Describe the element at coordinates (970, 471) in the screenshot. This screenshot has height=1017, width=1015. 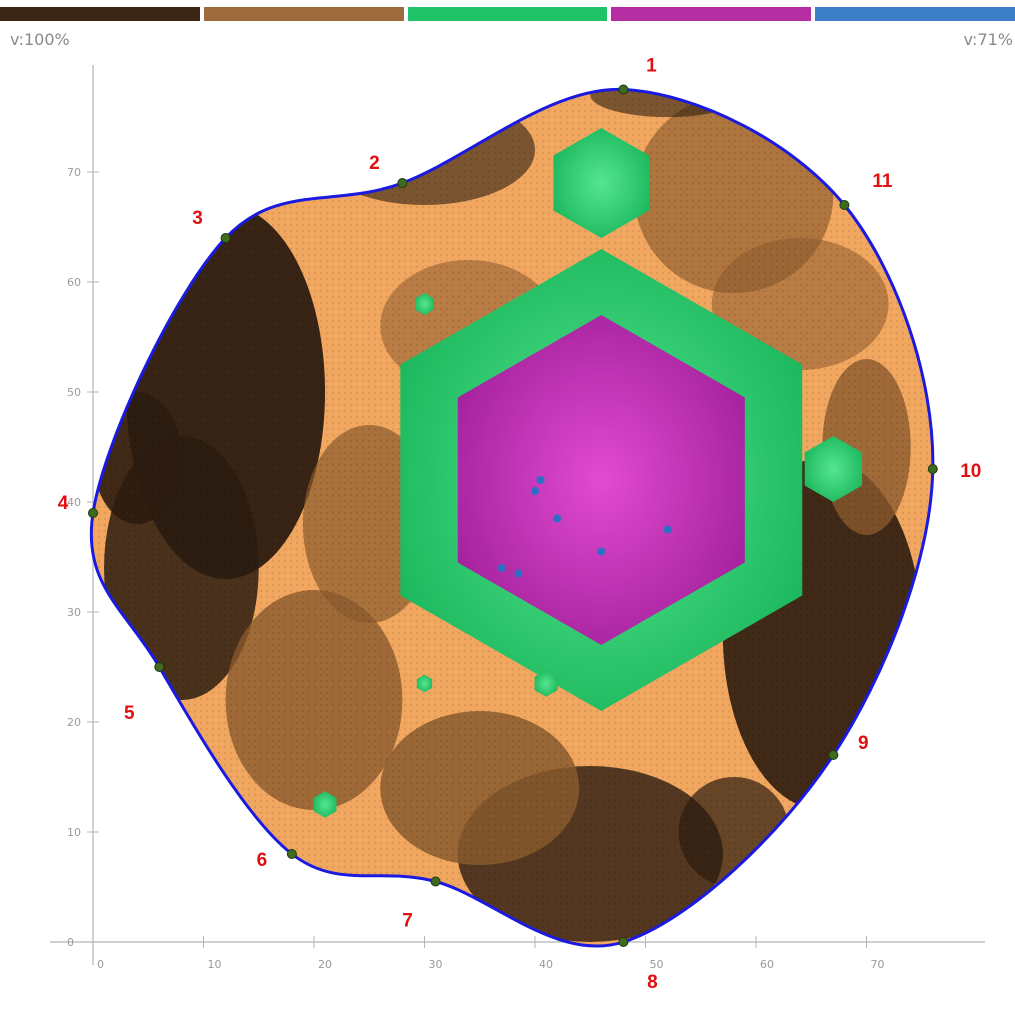
I see `boundary-label: 10` at that location.